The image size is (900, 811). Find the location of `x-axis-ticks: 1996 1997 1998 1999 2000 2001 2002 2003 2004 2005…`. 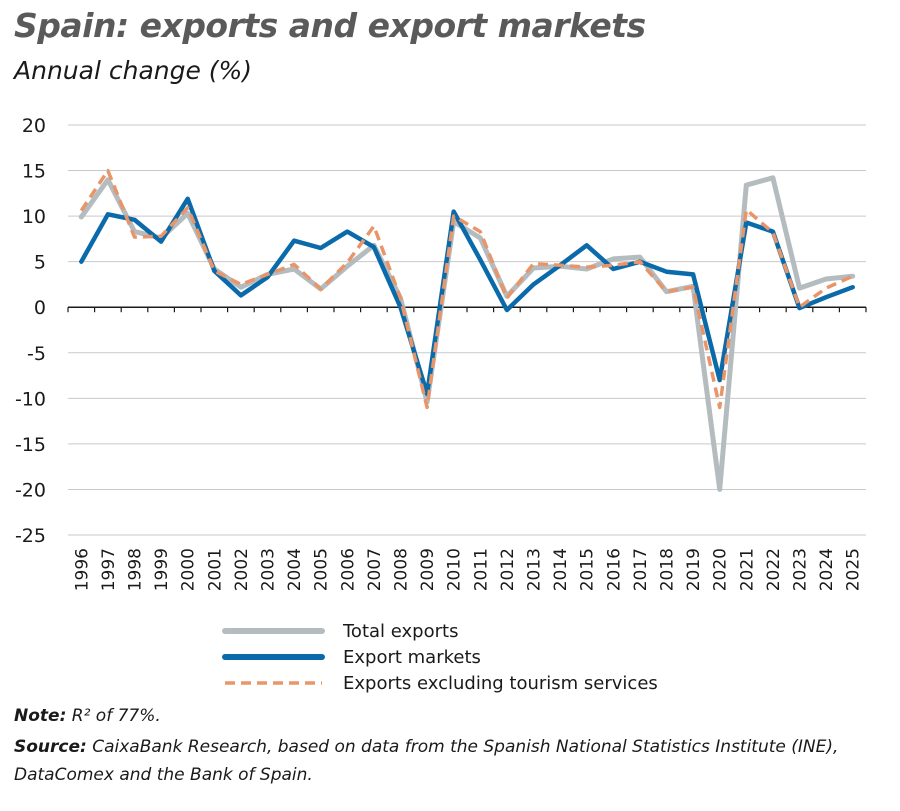

x-axis-ticks: 1996 1997 1998 1999 2000 2001 2002 2003 2004 2005… is located at coordinates (467, 569).